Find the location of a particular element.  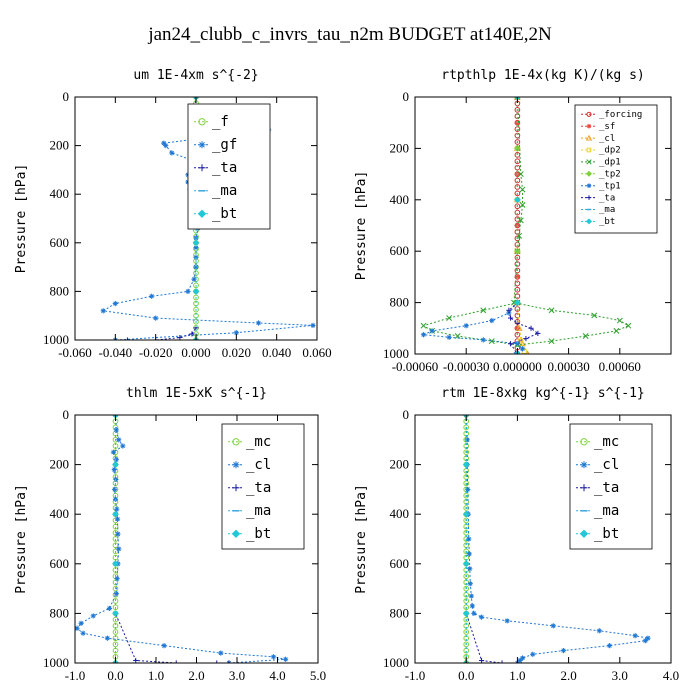

series-line-dp2 is located at coordinates (520, 224).